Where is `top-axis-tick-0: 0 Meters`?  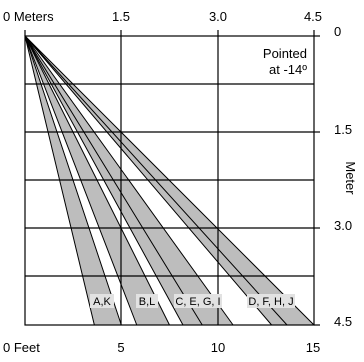 top-axis-tick-0: 0 Meters is located at coordinates (28, 16).